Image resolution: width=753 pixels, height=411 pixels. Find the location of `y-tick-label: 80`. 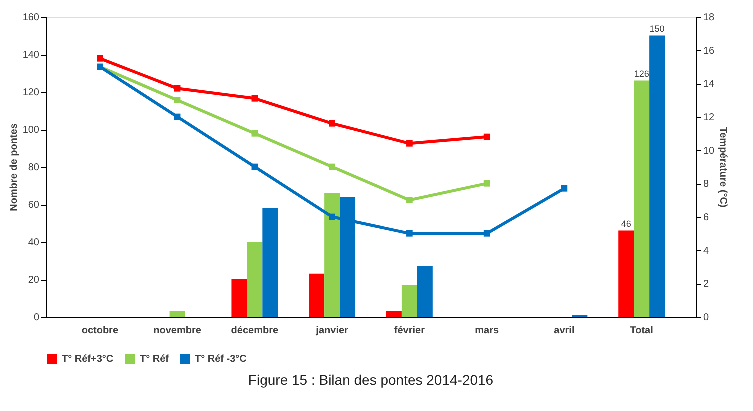

y-tick-label: 80 is located at coordinates (34, 168).